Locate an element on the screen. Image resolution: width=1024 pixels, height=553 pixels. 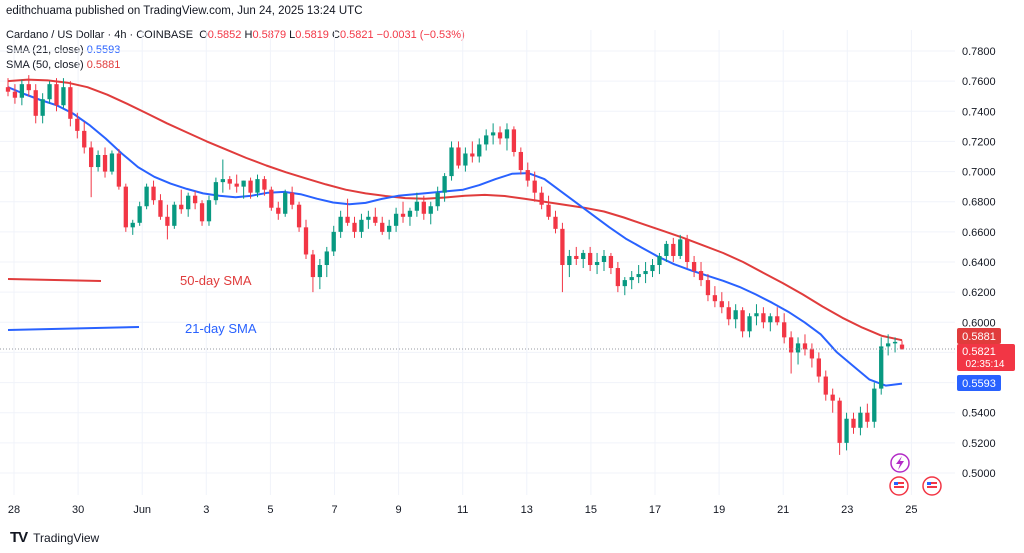
x-tick-label: 7 is located at coordinates (334, 510).